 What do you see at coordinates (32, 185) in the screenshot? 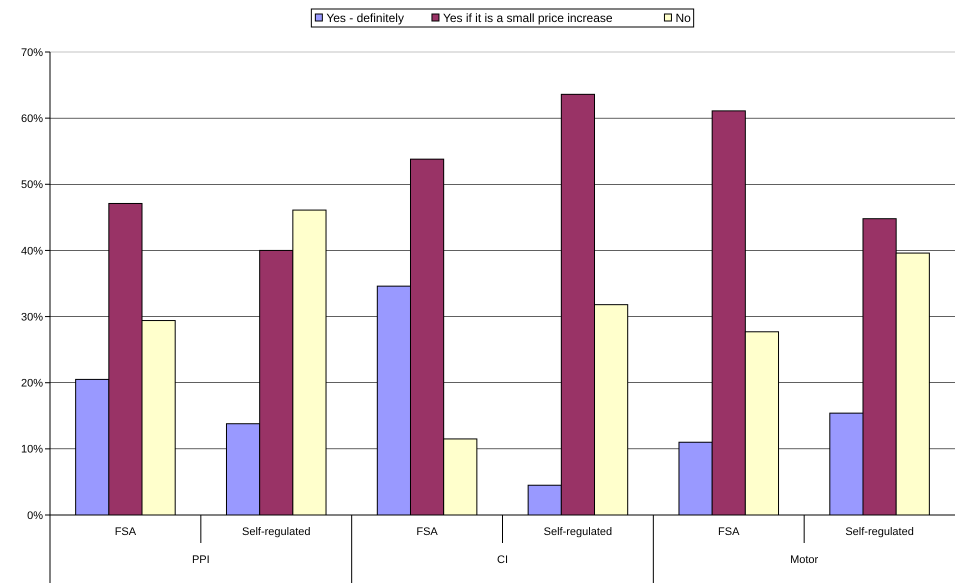
I see `y-tick-label: 50%` at bounding box center [32, 185].